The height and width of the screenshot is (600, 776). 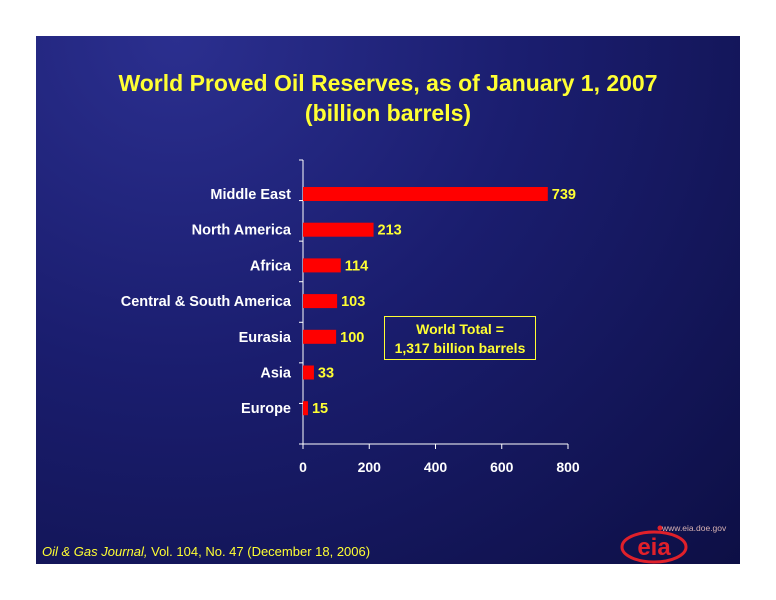 I want to click on world-total-annotation: World Total = 1,317 billion barrels, so click(x=460, y=338).